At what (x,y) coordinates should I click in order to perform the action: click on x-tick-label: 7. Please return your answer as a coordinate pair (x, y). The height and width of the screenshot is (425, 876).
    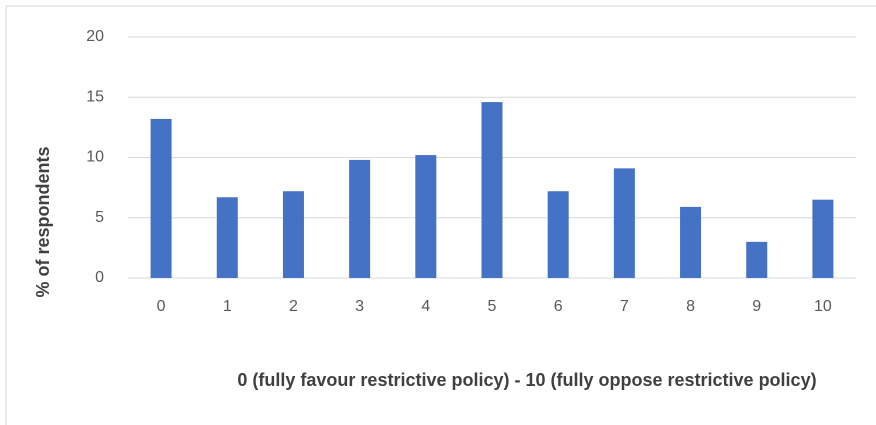
    Looking at the image, I should click on (624, 306).